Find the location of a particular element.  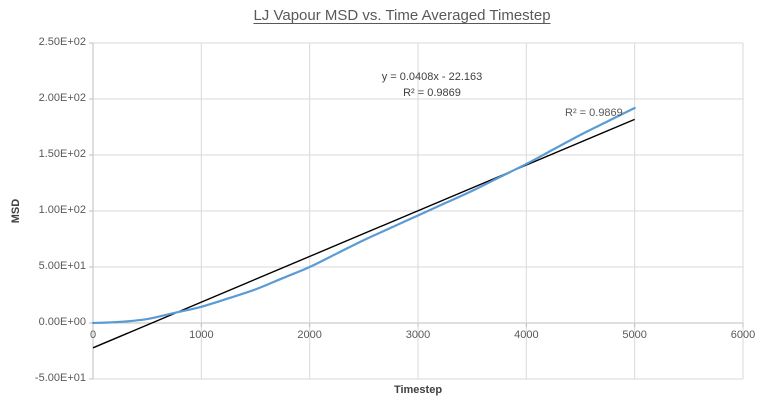

y-tick-label: 5.00E+01 is located at coordinates (62, 266).